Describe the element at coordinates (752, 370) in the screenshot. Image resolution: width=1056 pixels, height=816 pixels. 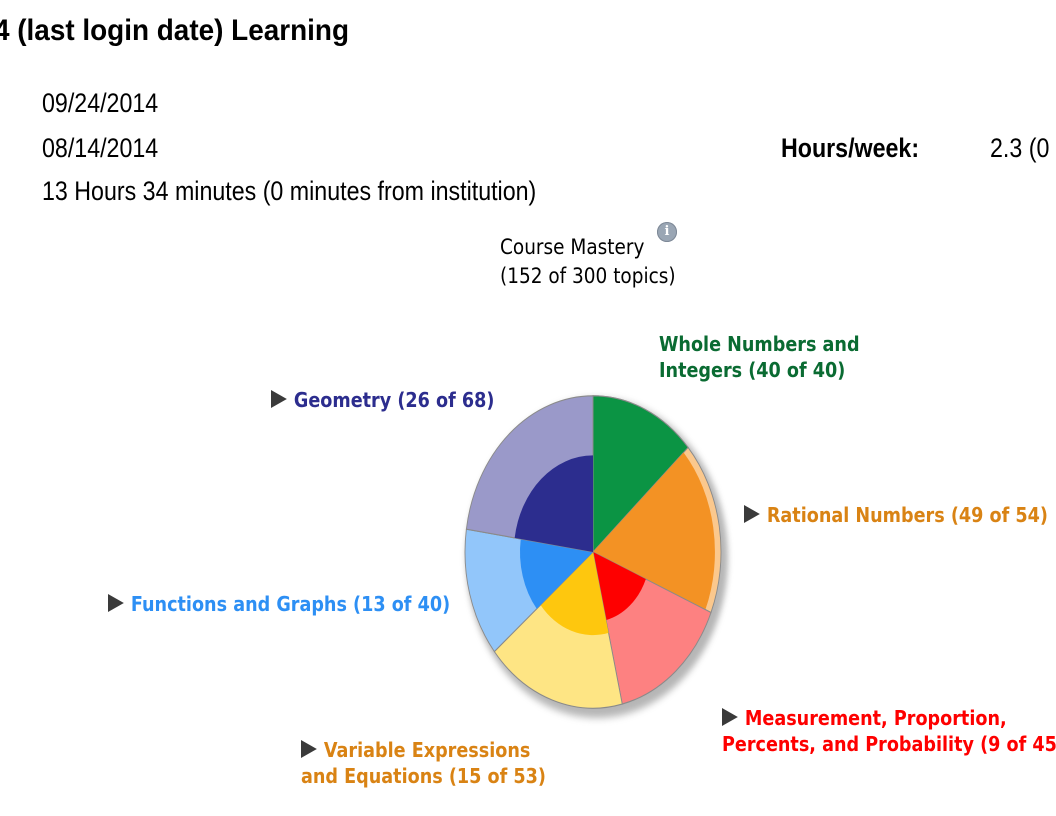
I see `slice-label-line2: Integers (40 of 40)` at that location.